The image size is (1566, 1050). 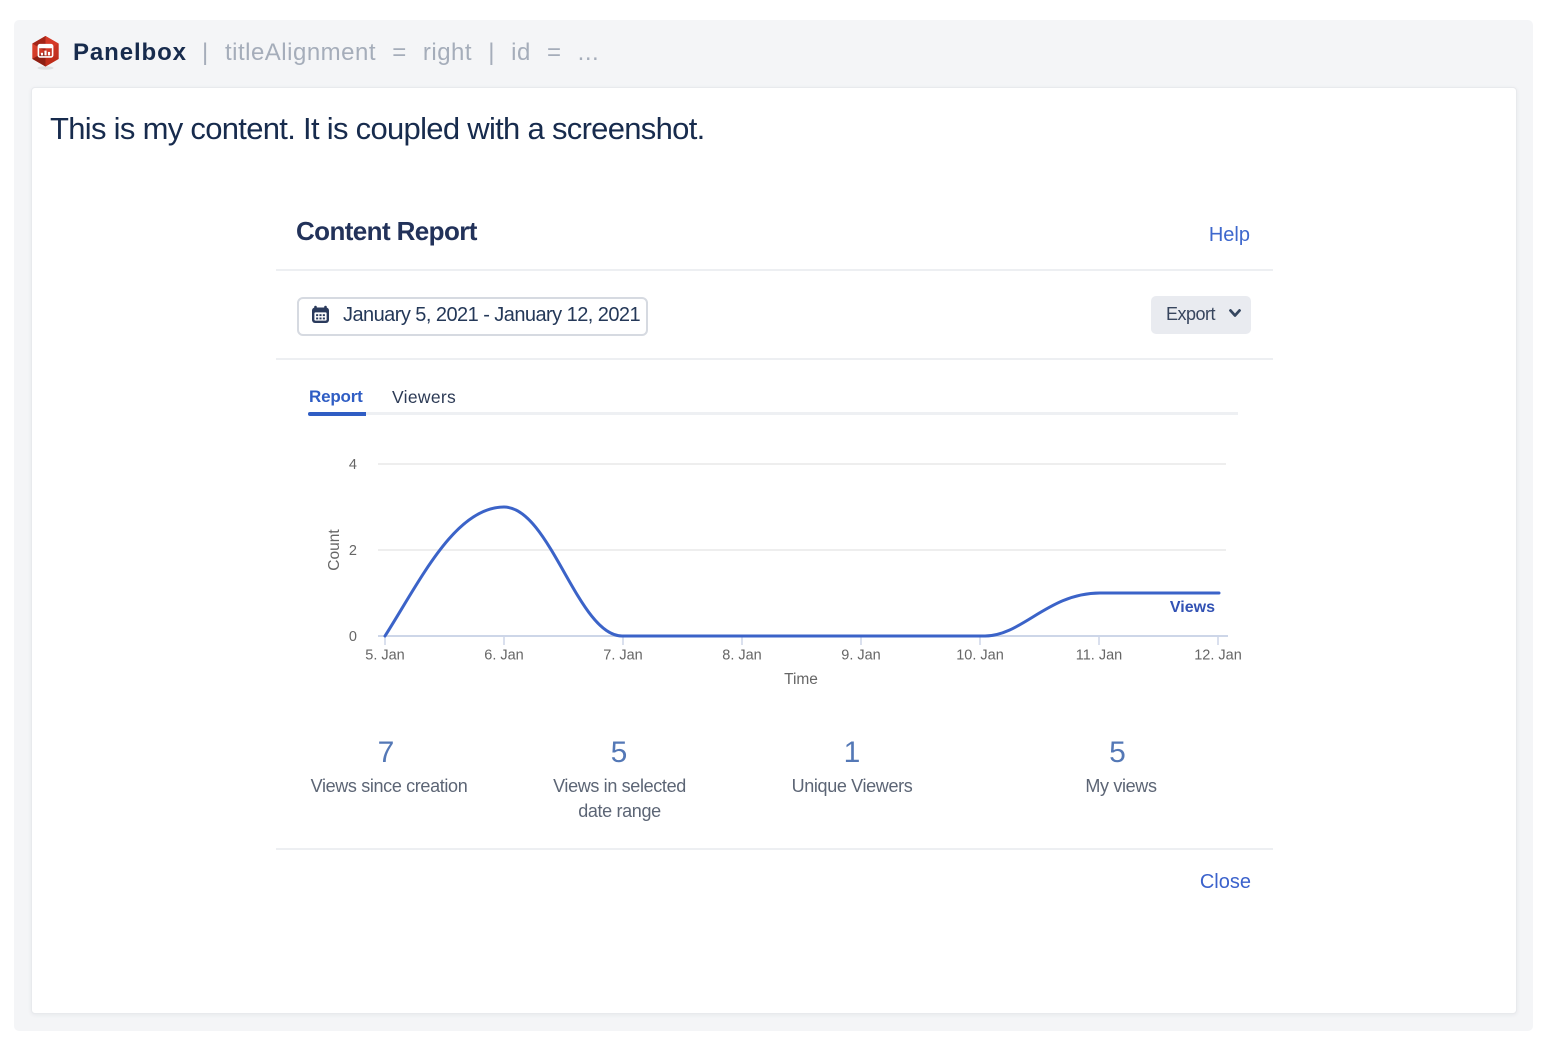 What do you see at coordinates (353, 551) in the screenshot?
I see `svg-text: 2` at bounding box center [353, 551].